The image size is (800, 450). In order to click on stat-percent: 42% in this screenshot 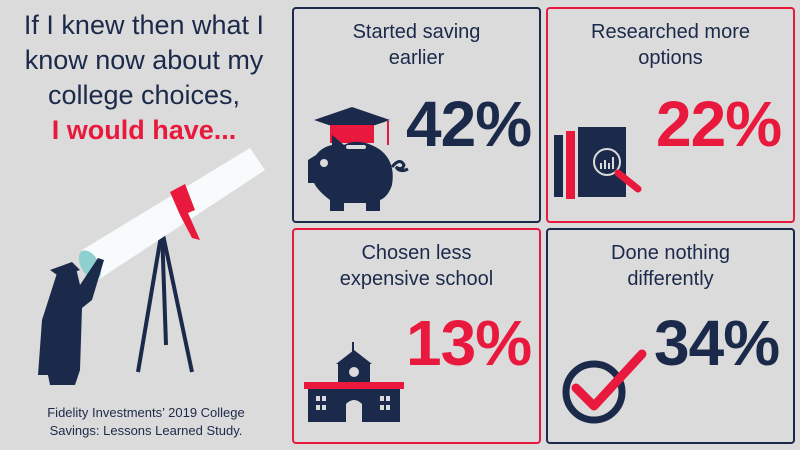, I will do `click(469, 124)`.